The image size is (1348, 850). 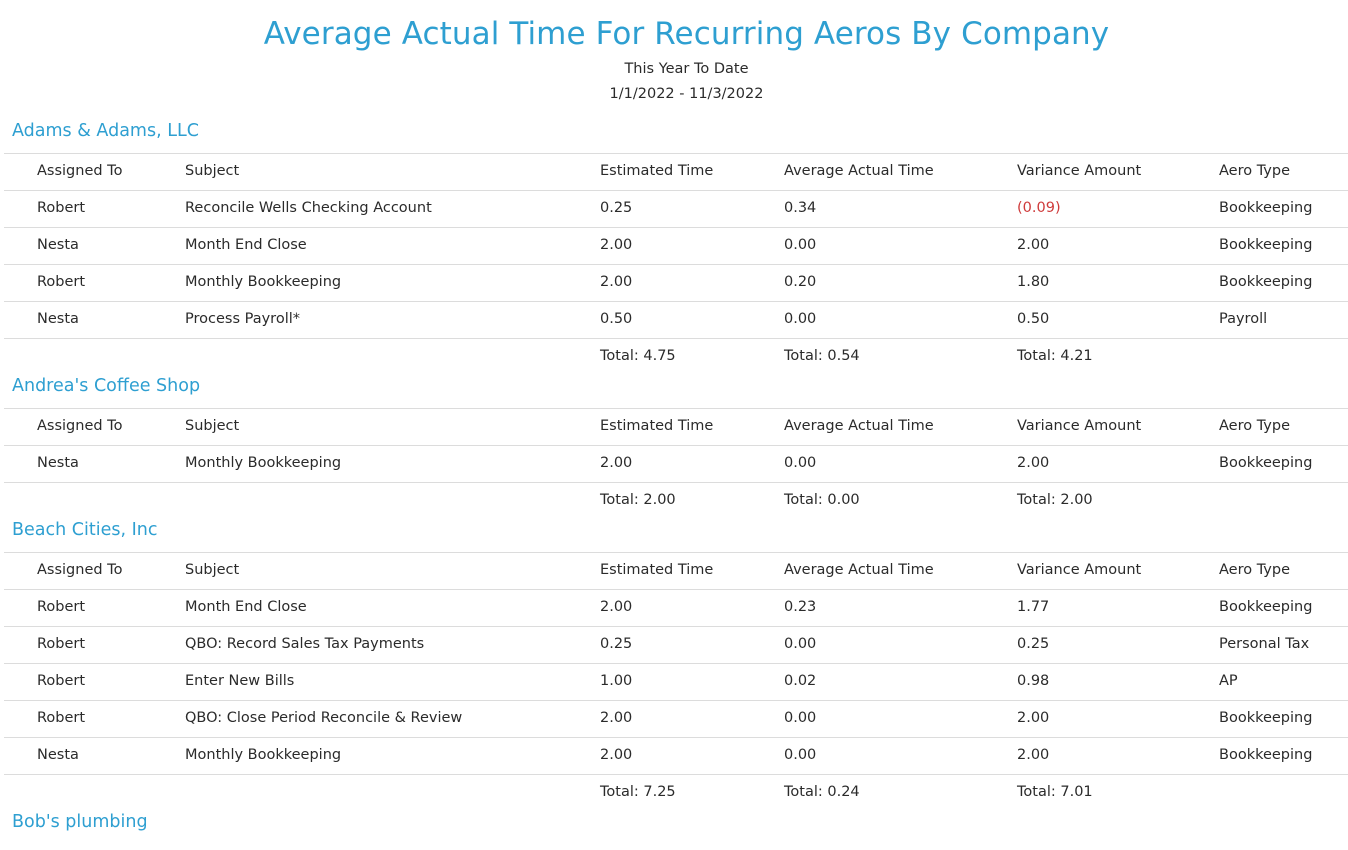 What do you see at coordinates (1033, 282) in the screenshot?
I see `cell-variance: 1.80` at bounding box center [1033, 282].